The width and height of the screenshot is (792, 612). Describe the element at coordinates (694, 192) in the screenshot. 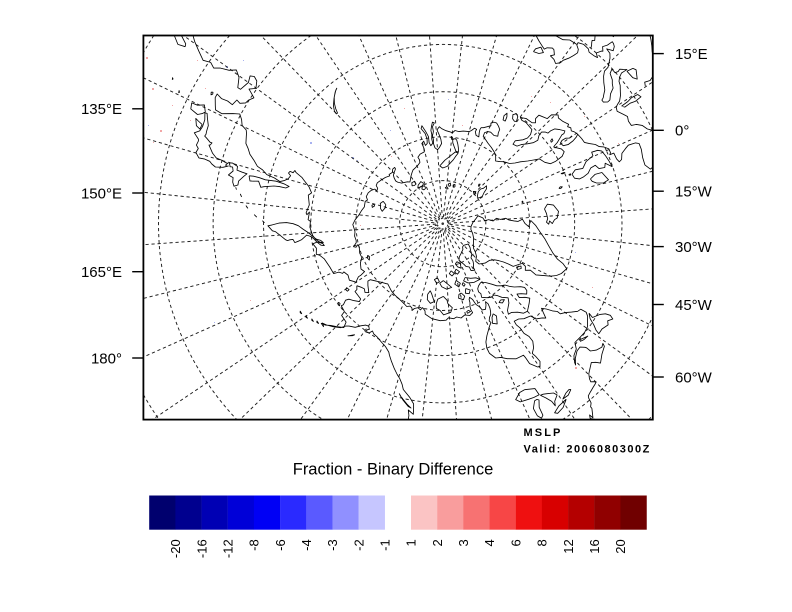

I see `svg-text: 15°W` at that location.